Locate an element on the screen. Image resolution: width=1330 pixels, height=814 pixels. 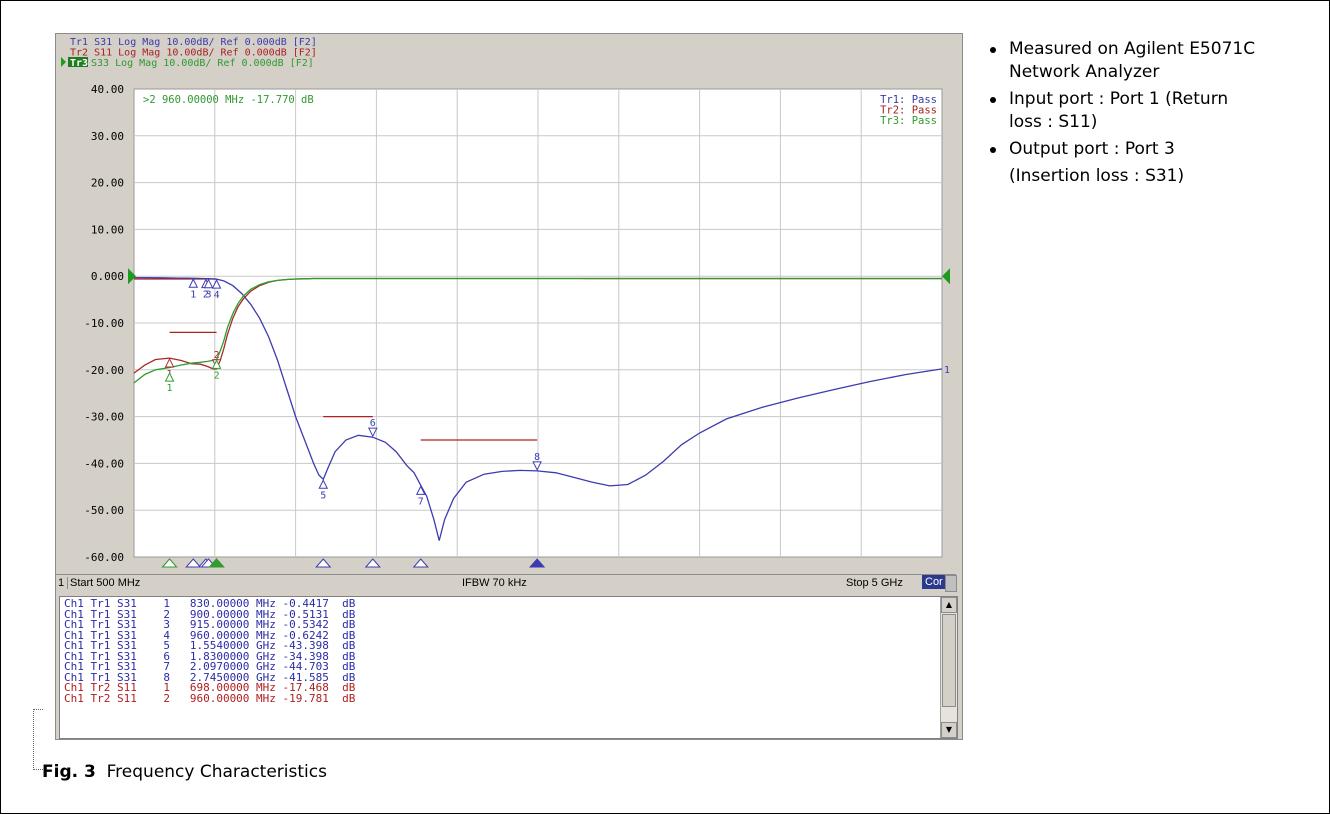
note-text: Input port : Port 1 (Return is located at coordinates (1119, 99).